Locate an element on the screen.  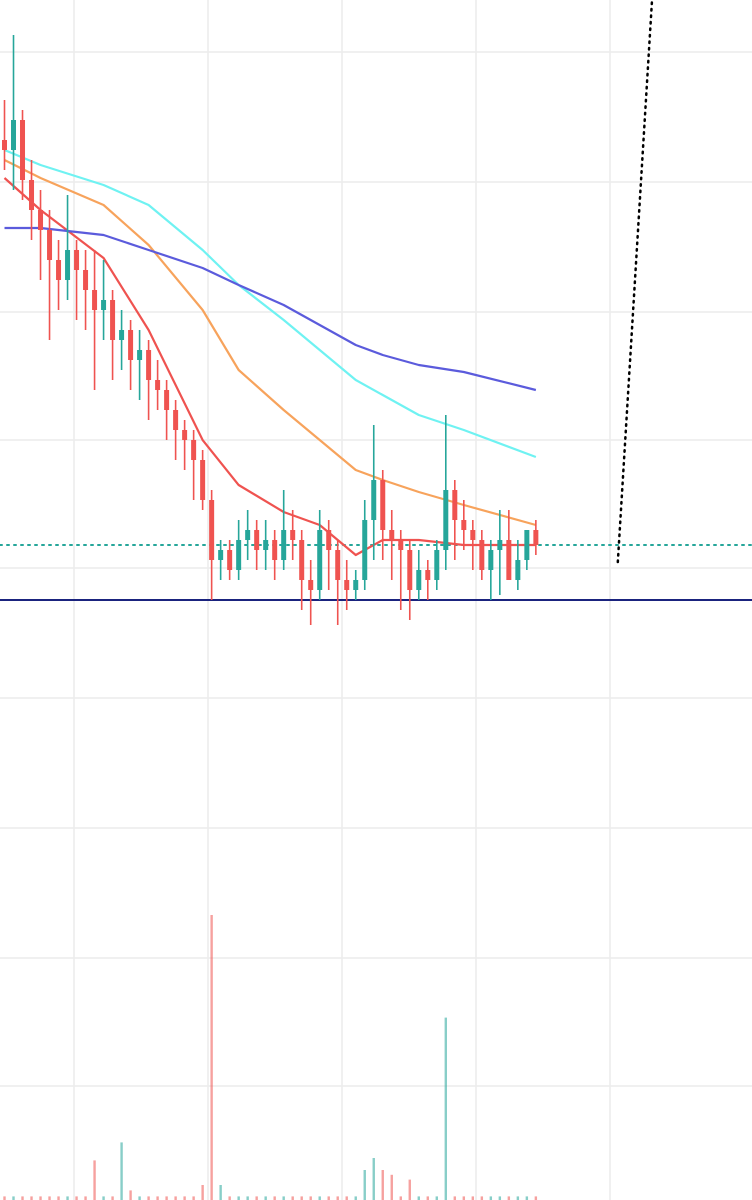
moving-average-line is located at coordinates (270, 309).